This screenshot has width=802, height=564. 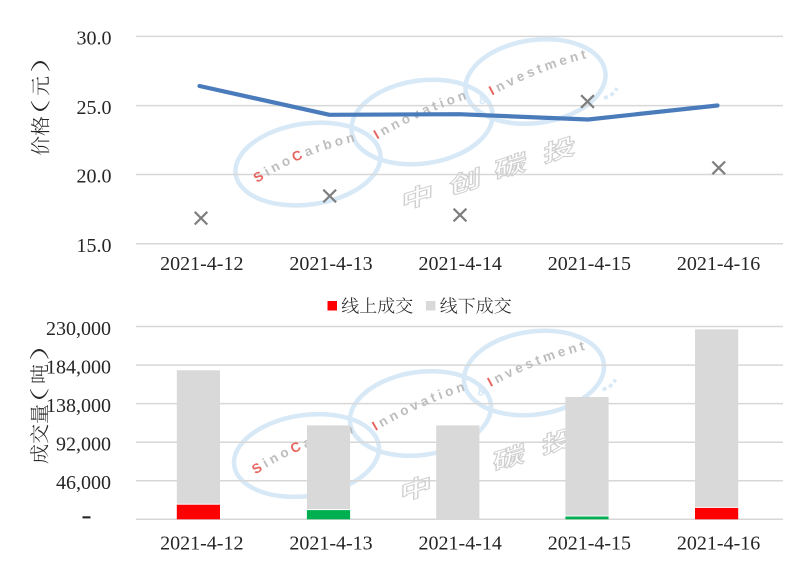 I want to click on svg-text: 30.0, so click(x=94, y=39).